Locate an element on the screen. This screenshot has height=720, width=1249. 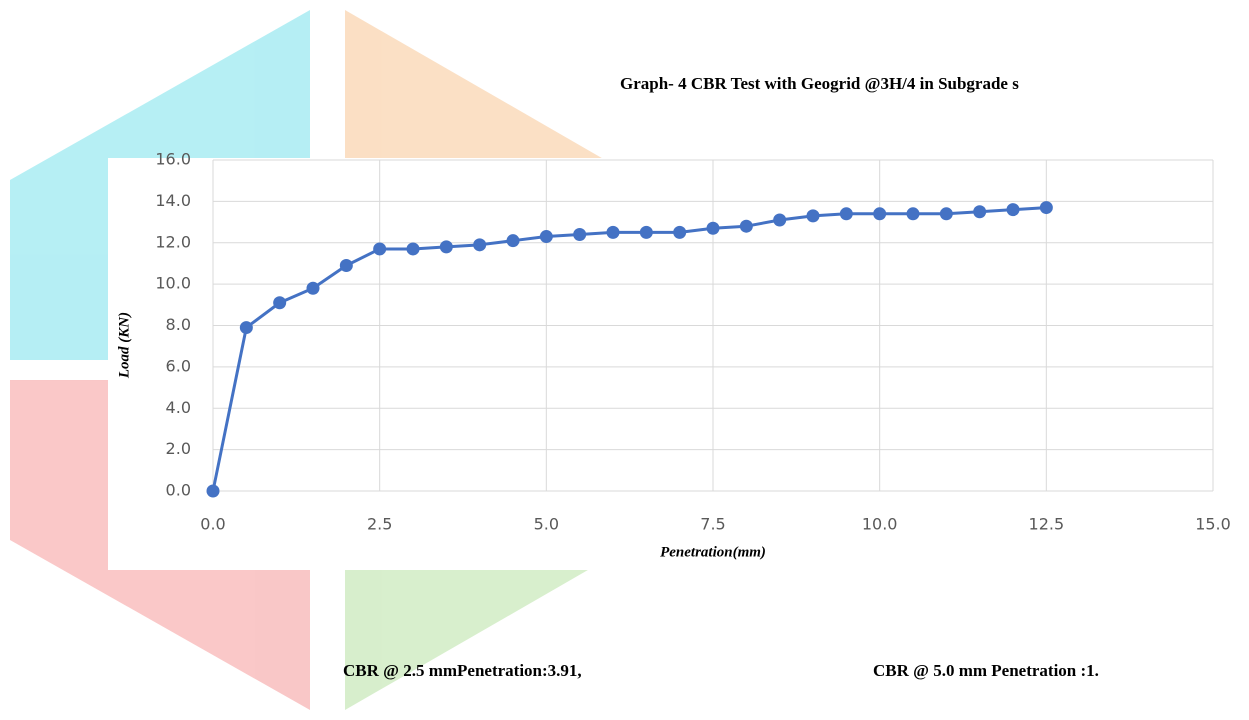
y-tick-label: 0.0 is located at coordinates (178, 490).